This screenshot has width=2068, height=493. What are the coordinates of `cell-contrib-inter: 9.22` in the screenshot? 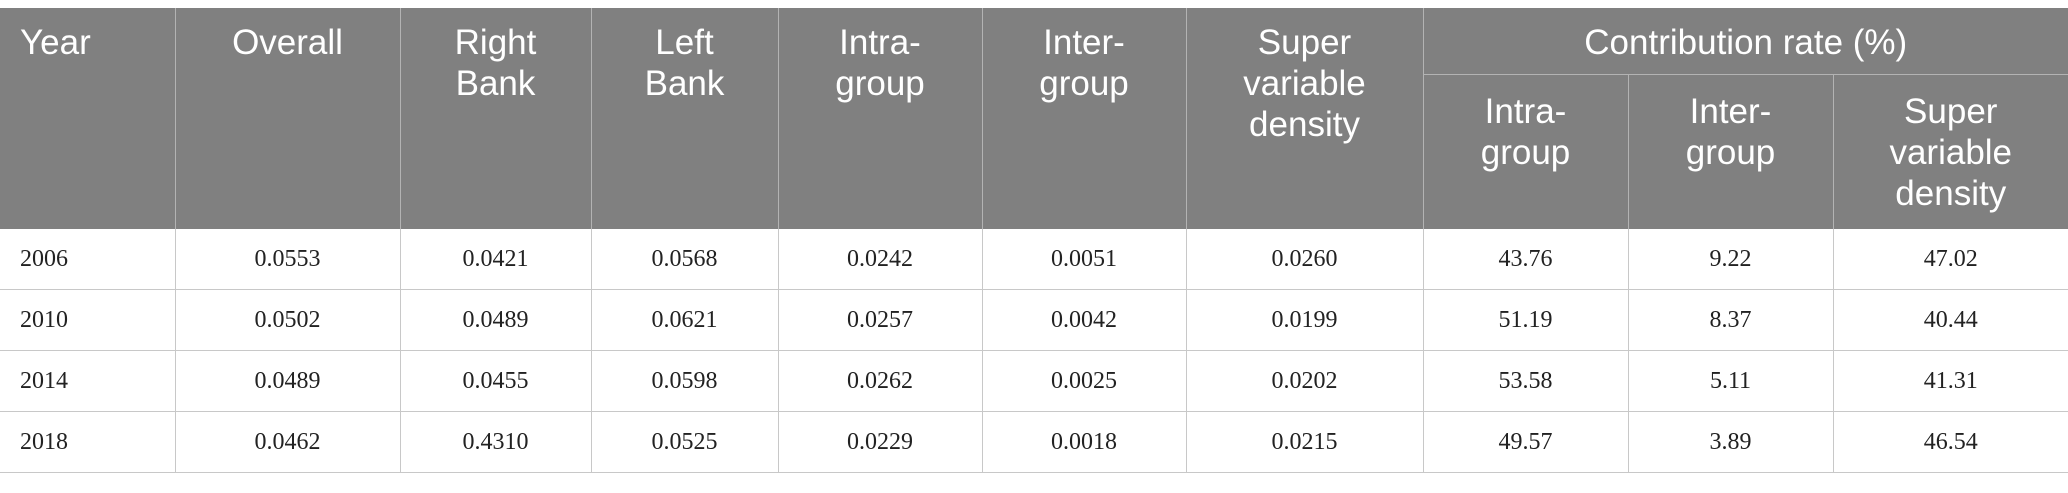 It's located at (1730, 259).